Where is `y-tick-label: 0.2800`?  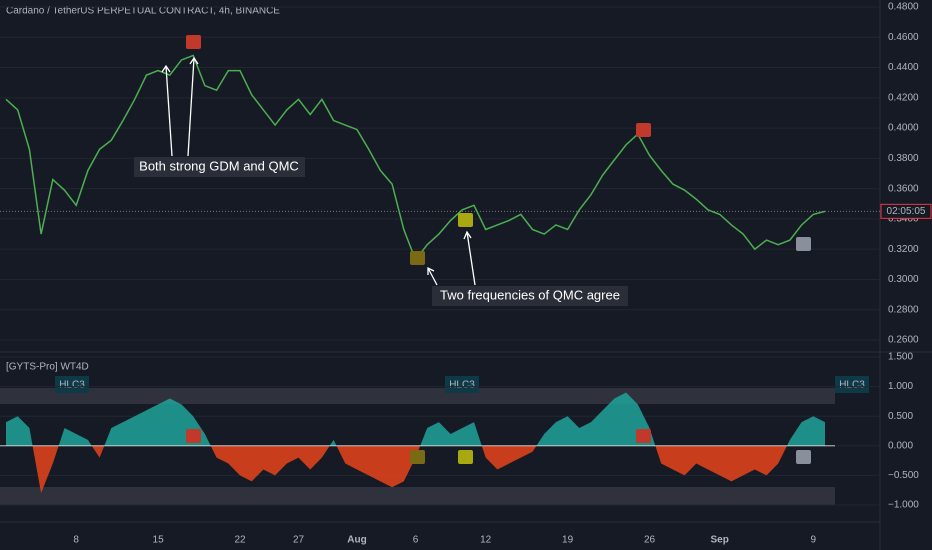 y-tick-label: 0.2800 is located at coordinates (903, 309).